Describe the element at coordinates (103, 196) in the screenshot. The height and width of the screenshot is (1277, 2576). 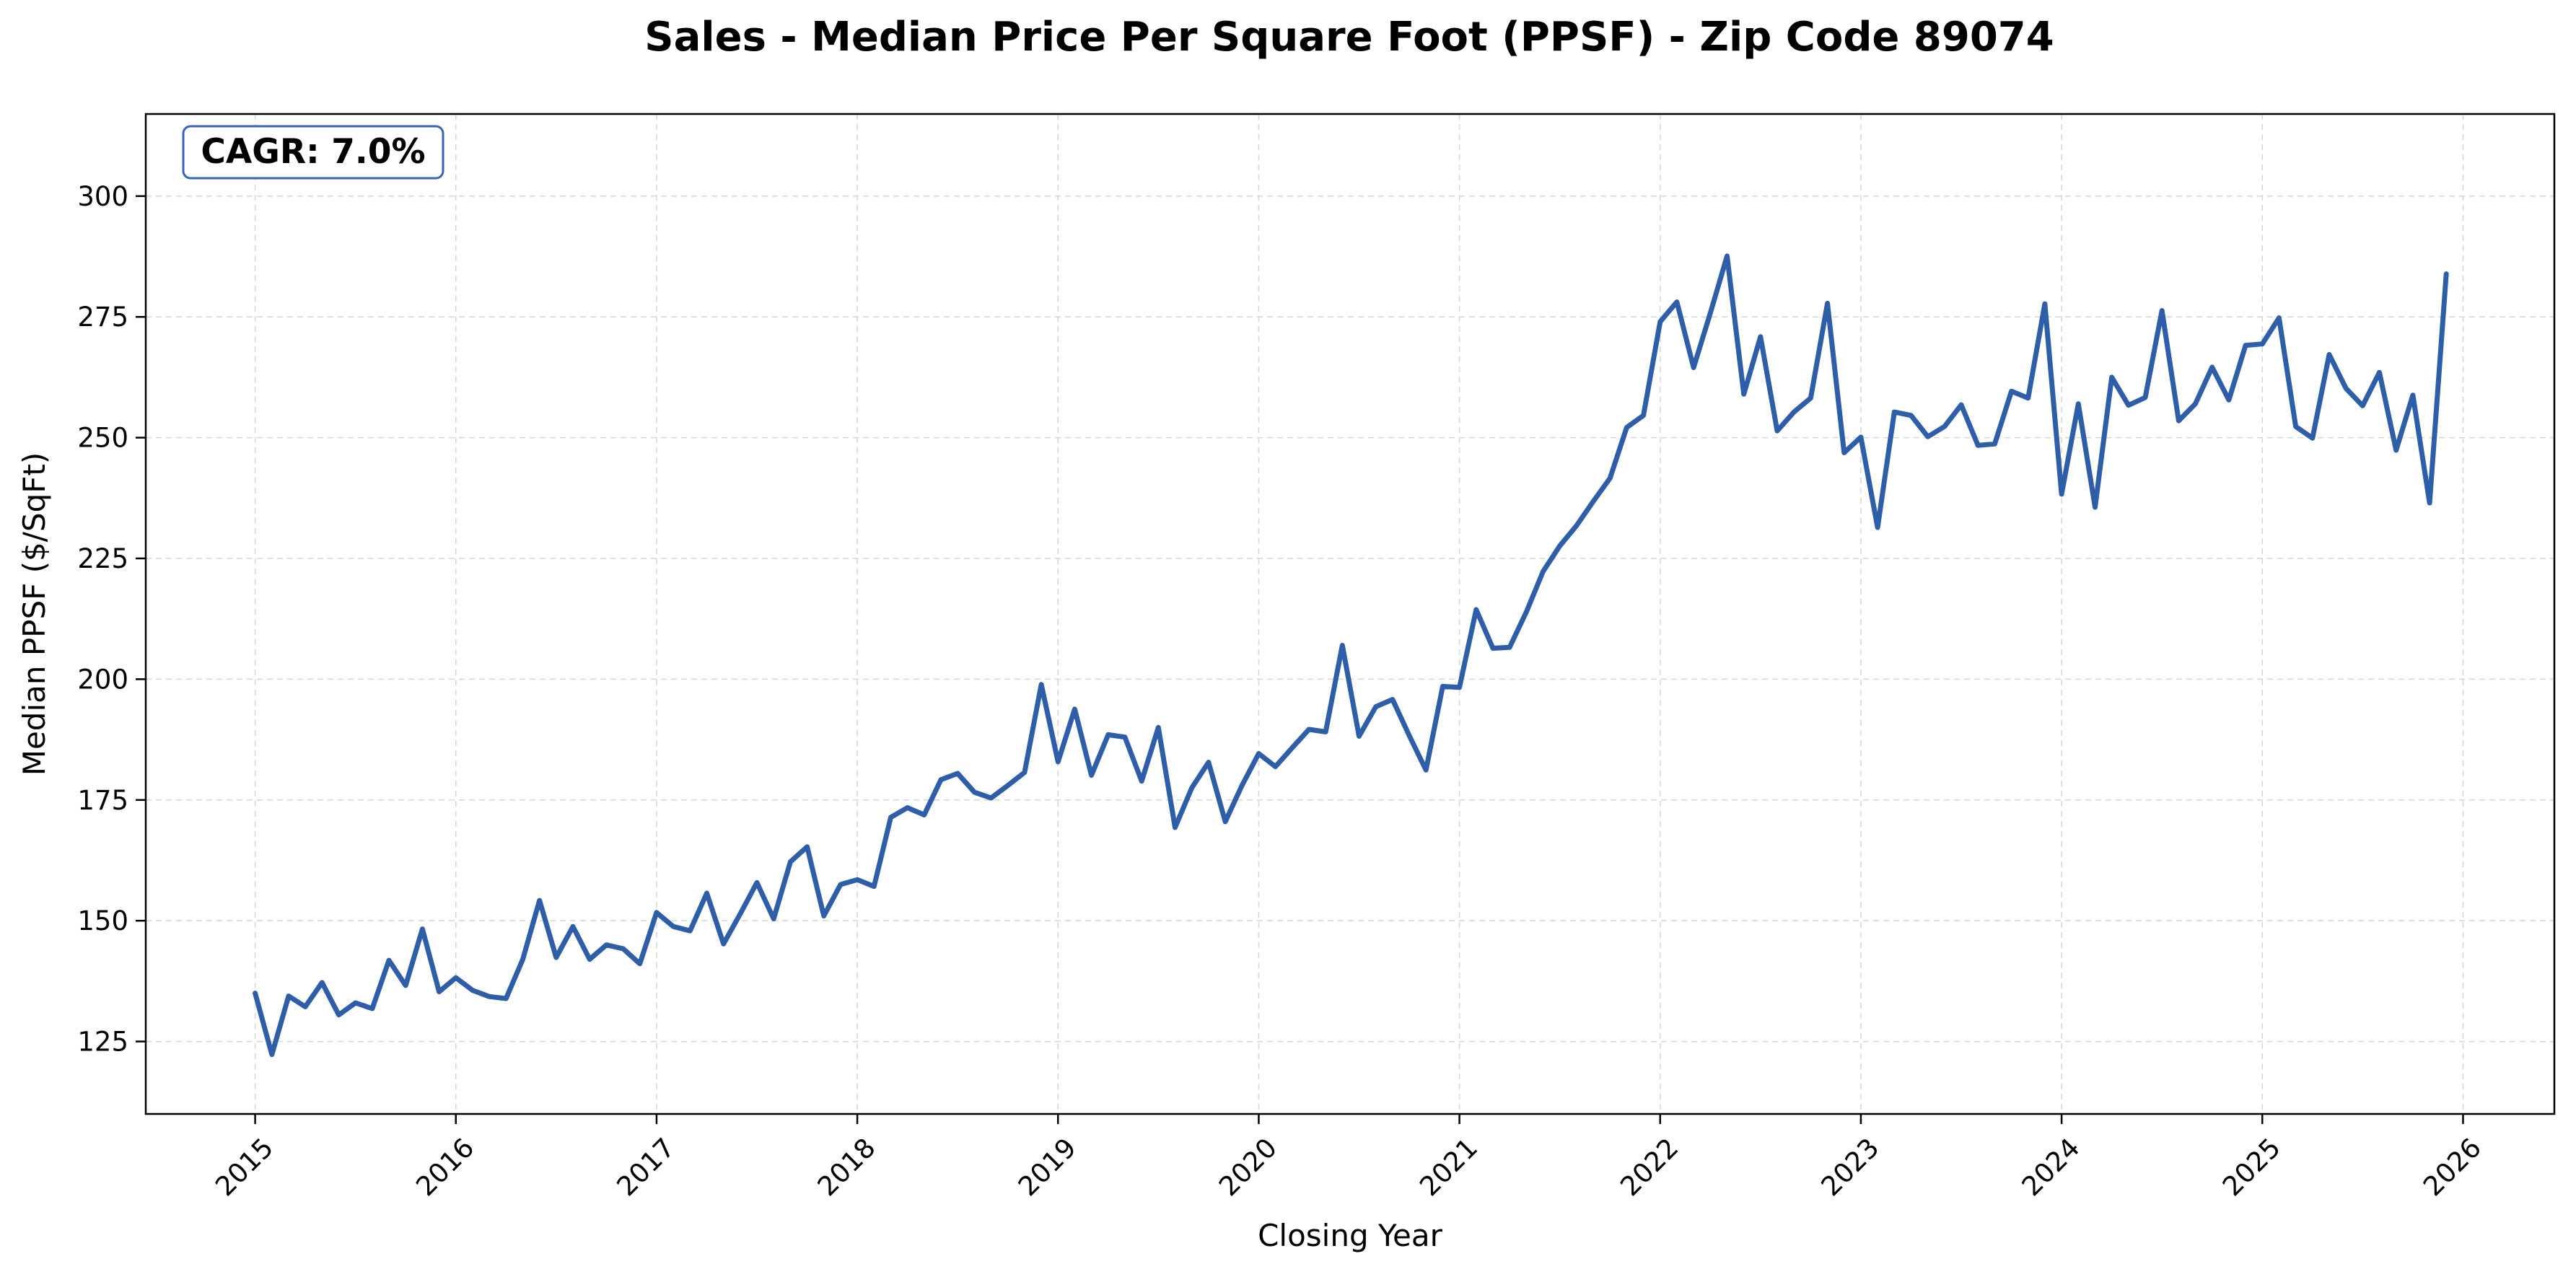
I see `y-tick-label: 300` at that location.